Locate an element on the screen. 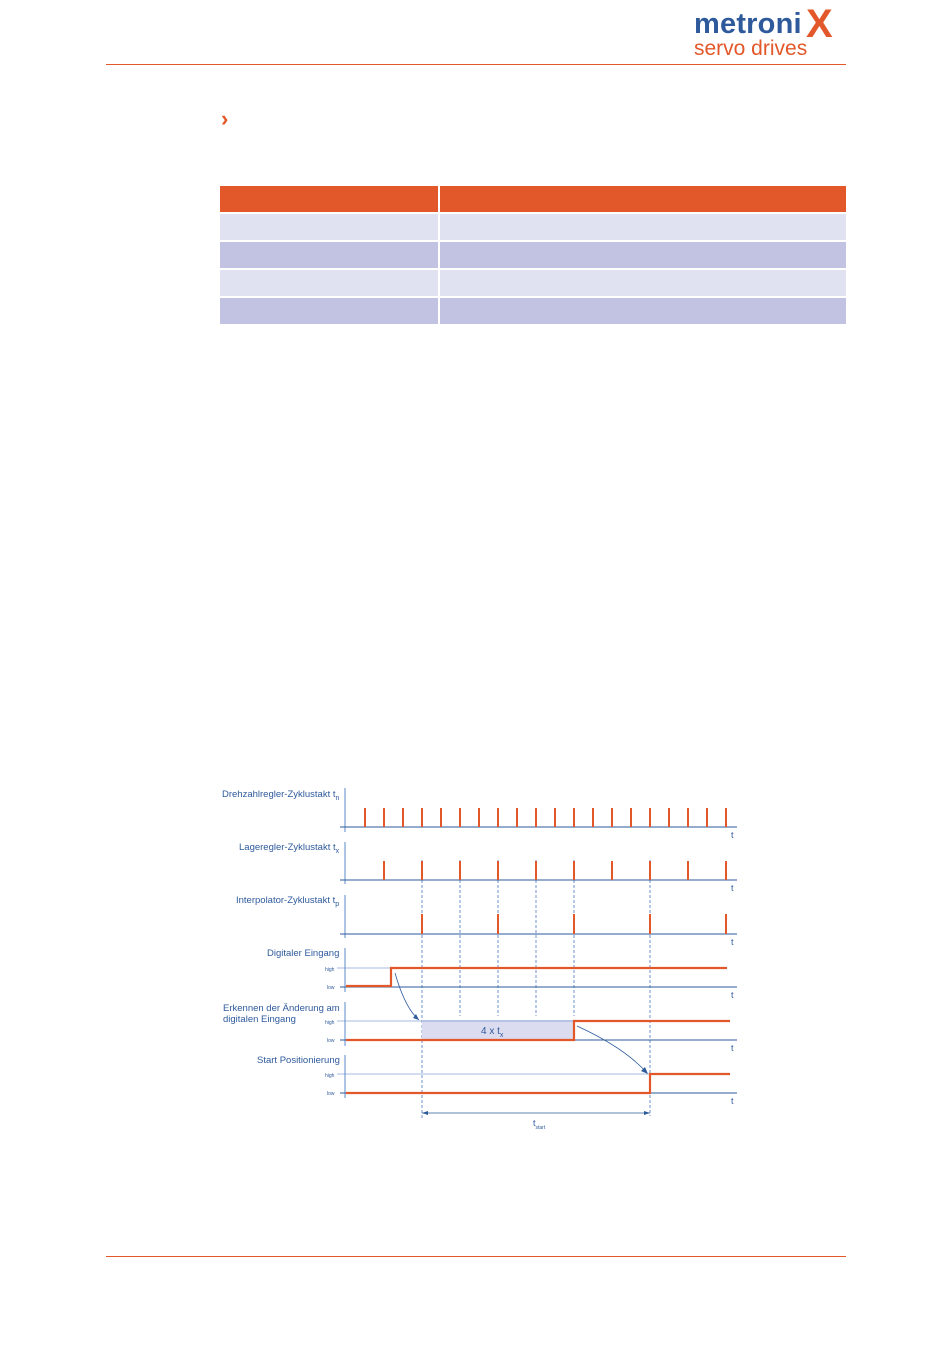 This screenshot has width=950, height=1353. label-speed-cycle: Drehzahlregler-Zyklustakt tn is located at coordinates (281, 795).